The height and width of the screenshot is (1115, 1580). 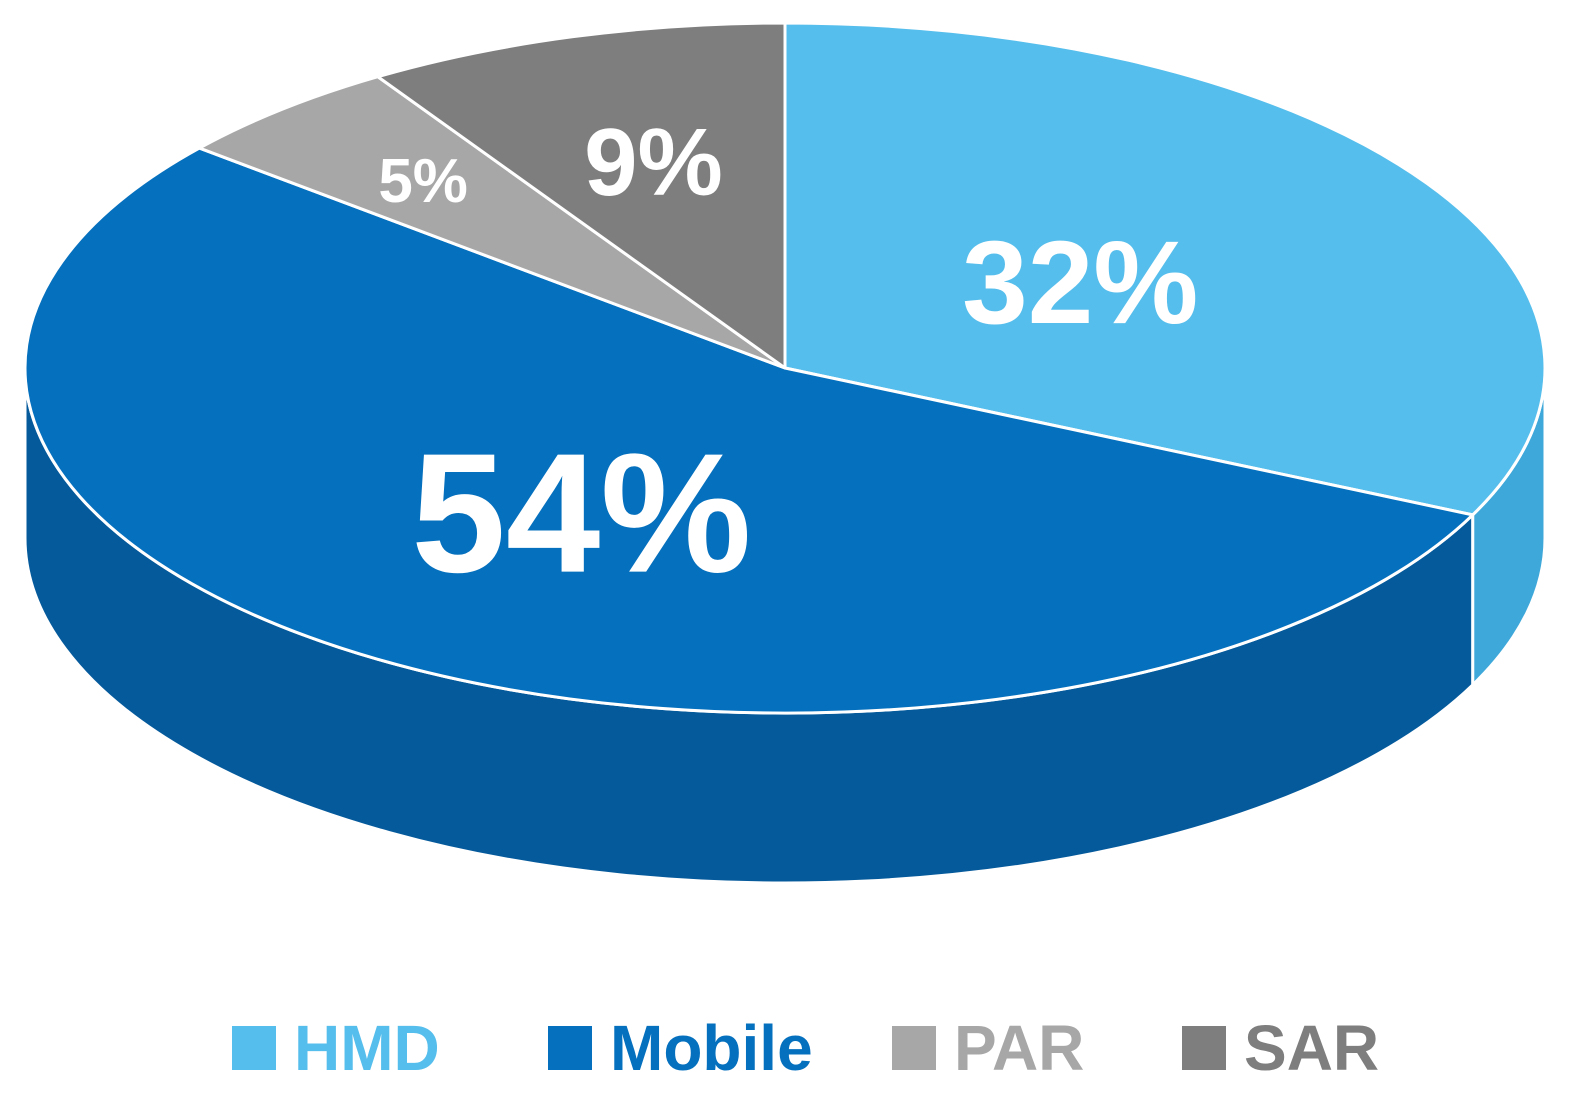 I want to click on legend: HMD Mobile PAR SAR, so click(x=805, y=1048).